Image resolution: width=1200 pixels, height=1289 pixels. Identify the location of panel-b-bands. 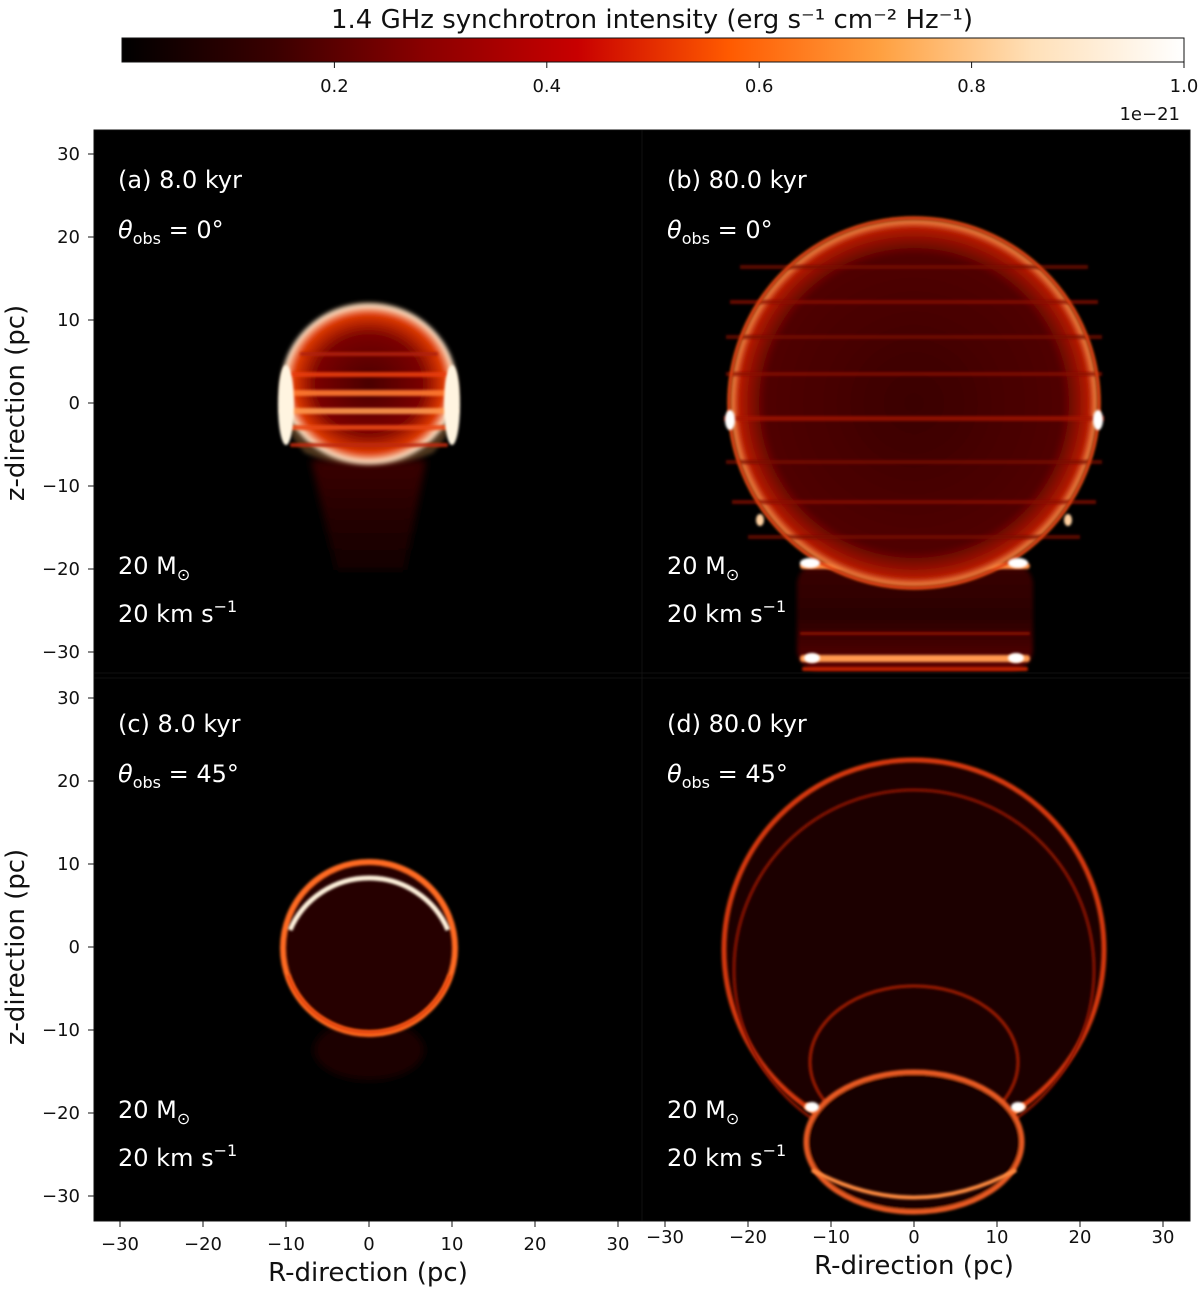
(914, 402).